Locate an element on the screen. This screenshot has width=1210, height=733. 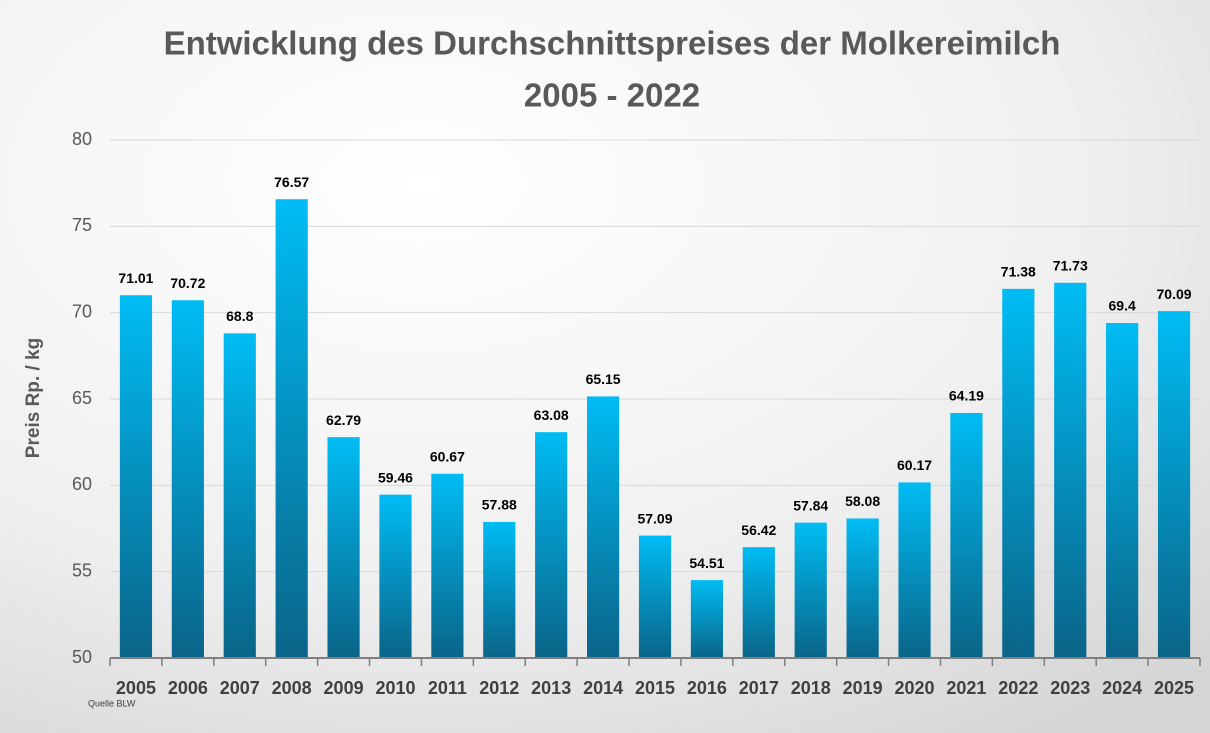
source-note: Quelle BLW is located at coordinates (112, 703).